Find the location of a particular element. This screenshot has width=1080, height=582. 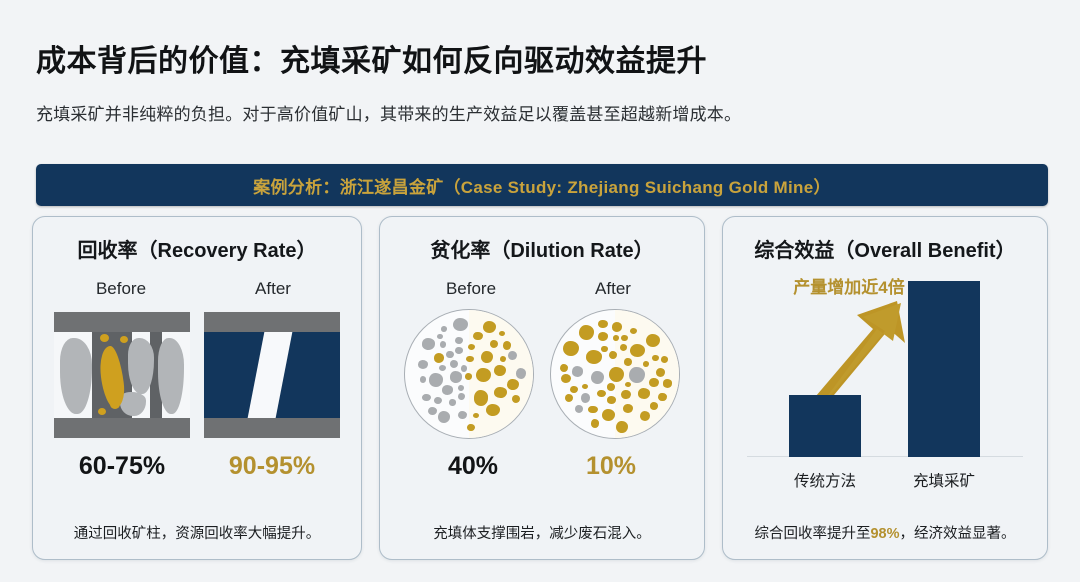

sample-dish-after is located at coordinates (615, 374).